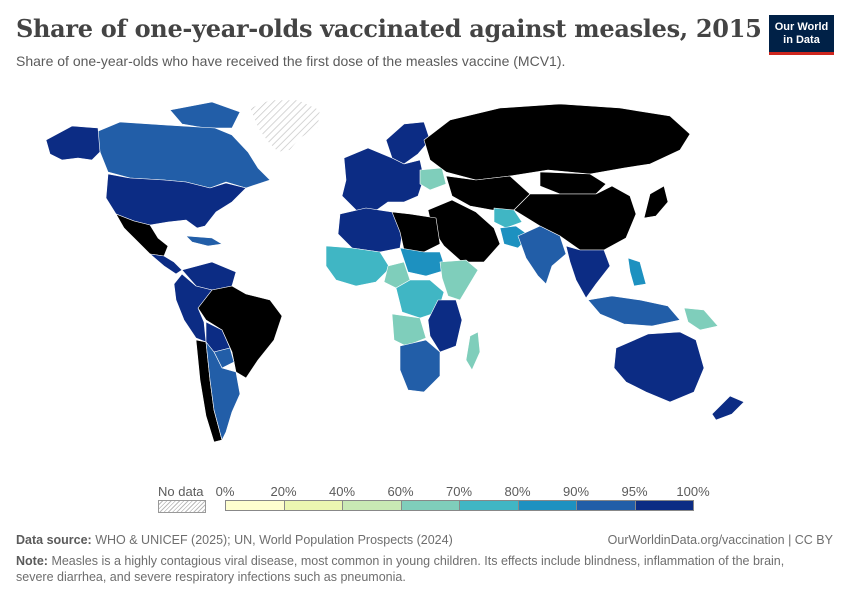  I want to click on region-indonesia: Indonesia, so click(634, 311).